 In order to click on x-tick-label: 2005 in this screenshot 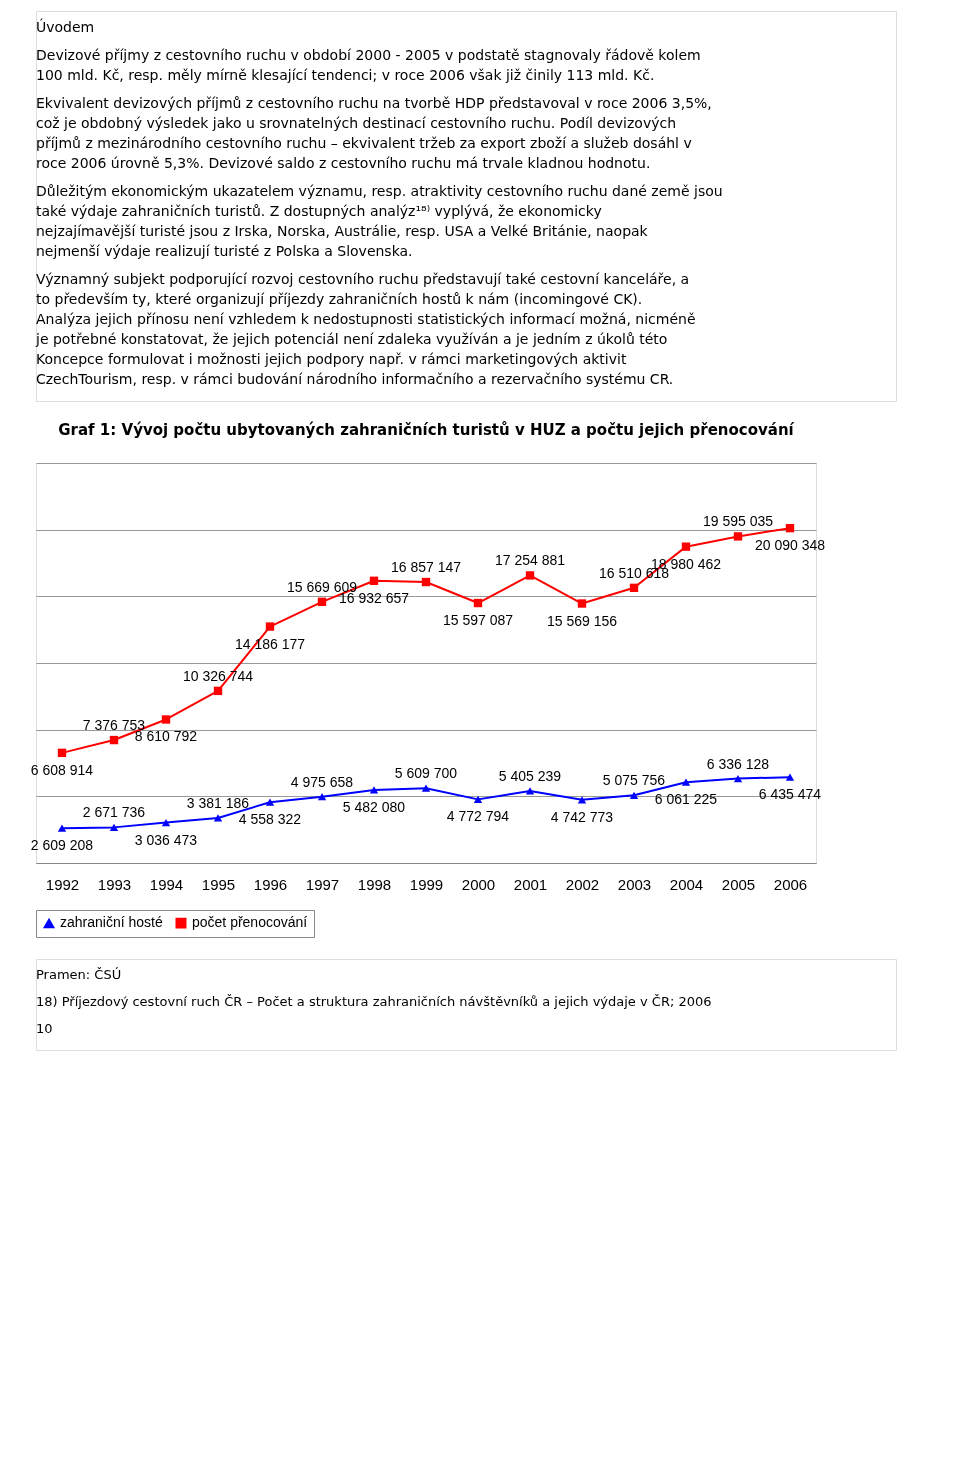, I will do `click(738, 884)`.